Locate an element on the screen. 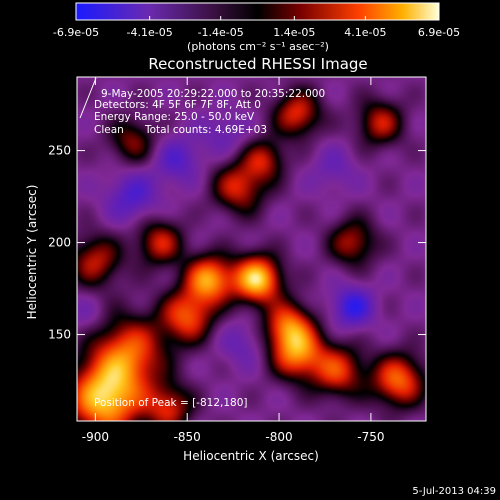  x-tick-label: -900 is located at coordinates (95, 437).